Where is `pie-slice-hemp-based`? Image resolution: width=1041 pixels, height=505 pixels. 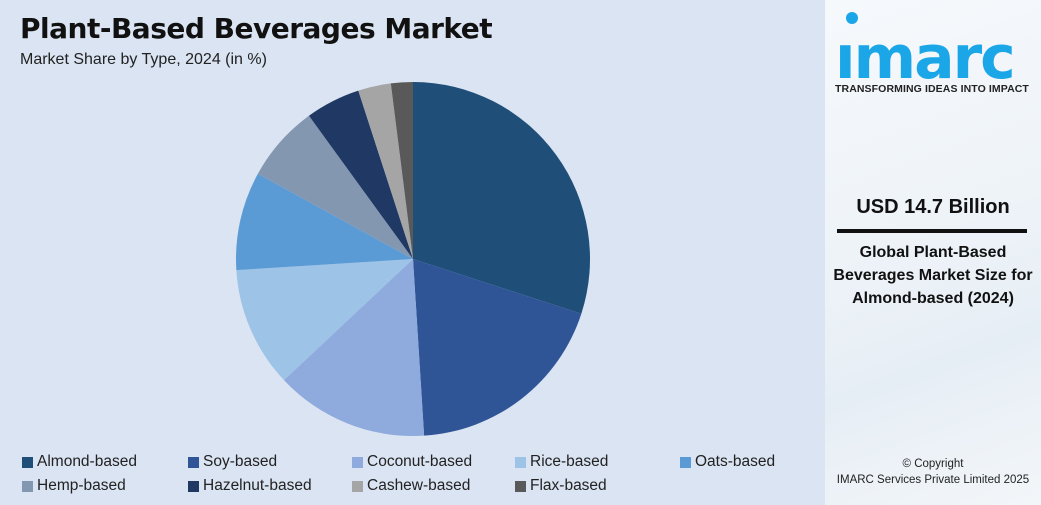
pie-slice-hemp-based is located at coordinates (335, 187).